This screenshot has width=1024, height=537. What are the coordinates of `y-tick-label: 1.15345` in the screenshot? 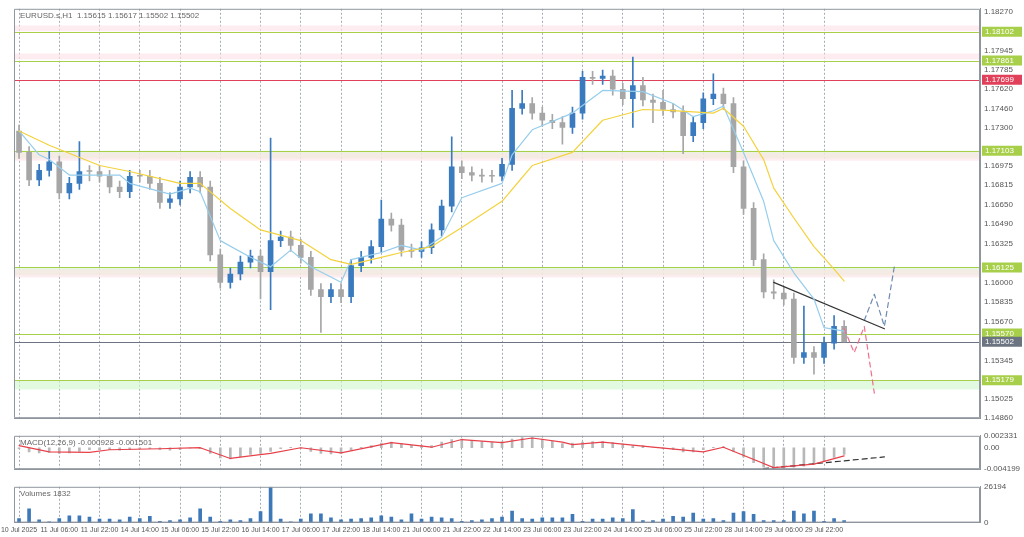 It's located at (999, 360).